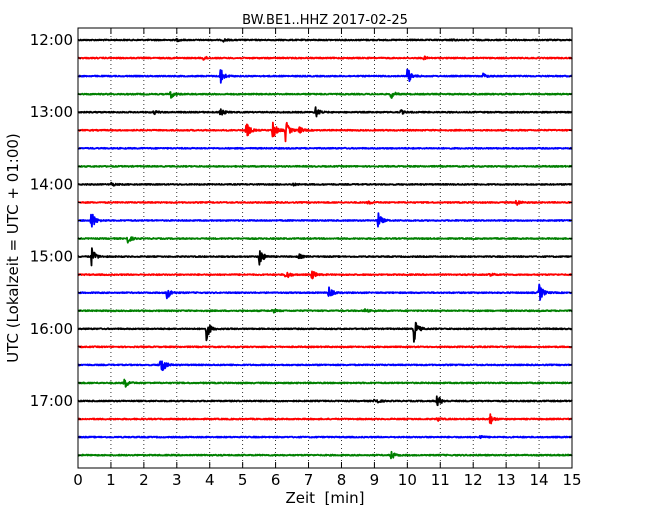 The width and height of the screenshot is (650, 520). Describe the element at coordinates (177, 480) in the screenshot. I see `x-tick-label: 3` at that location.